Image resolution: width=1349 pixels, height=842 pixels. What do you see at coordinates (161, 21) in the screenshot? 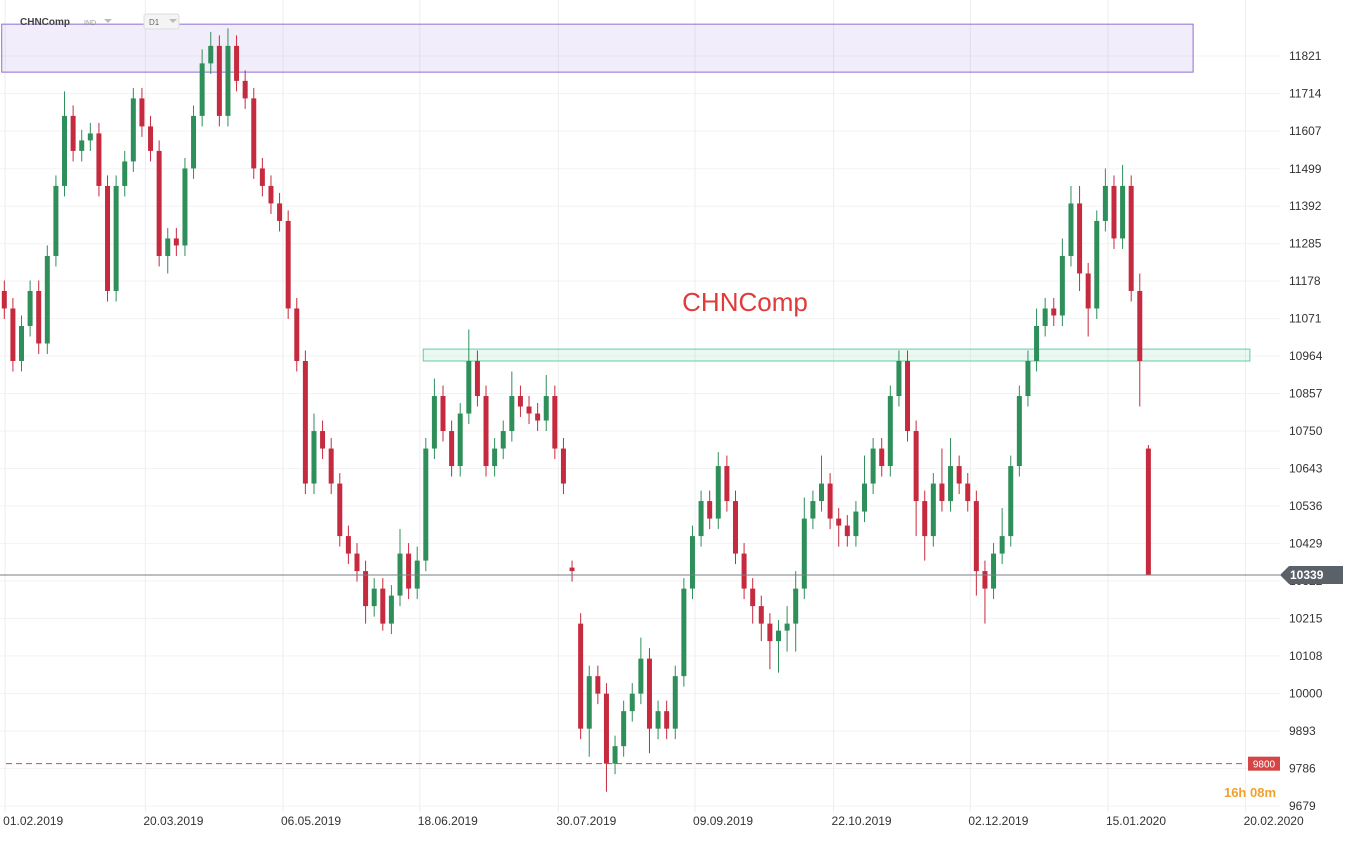
I see `timeframe-box` at bounding box center [161, 21].